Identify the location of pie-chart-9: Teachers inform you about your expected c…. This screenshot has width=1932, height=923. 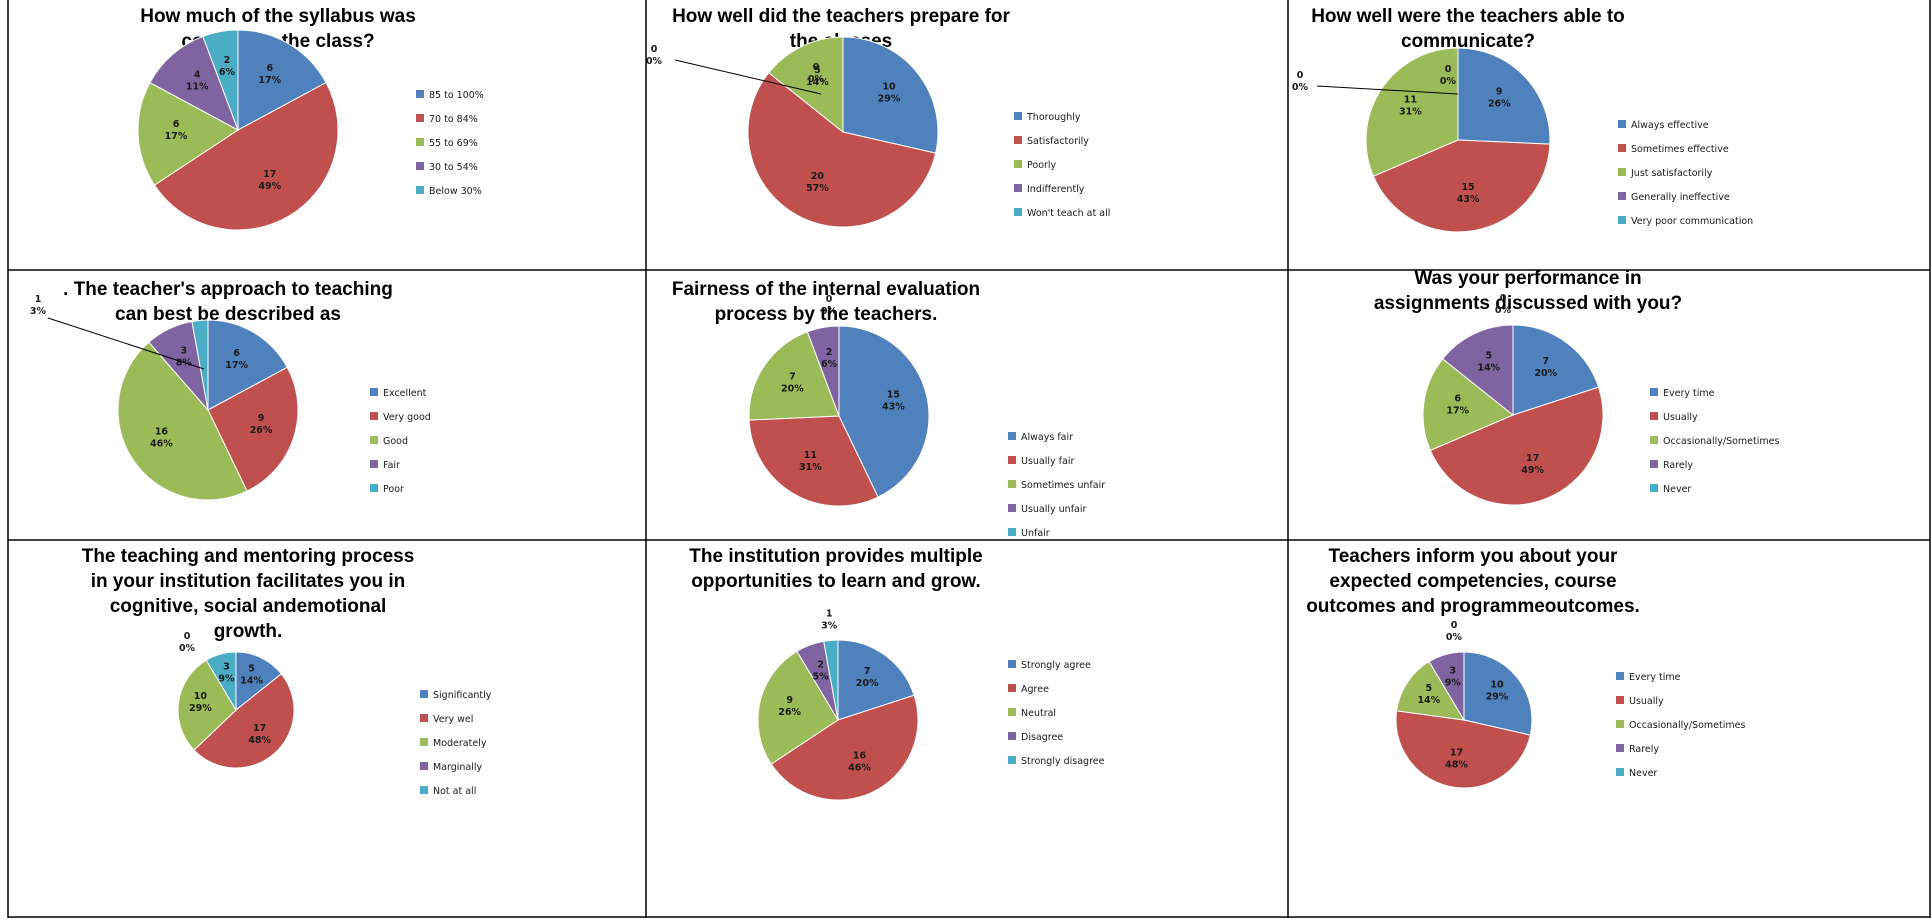
(1609, 729).